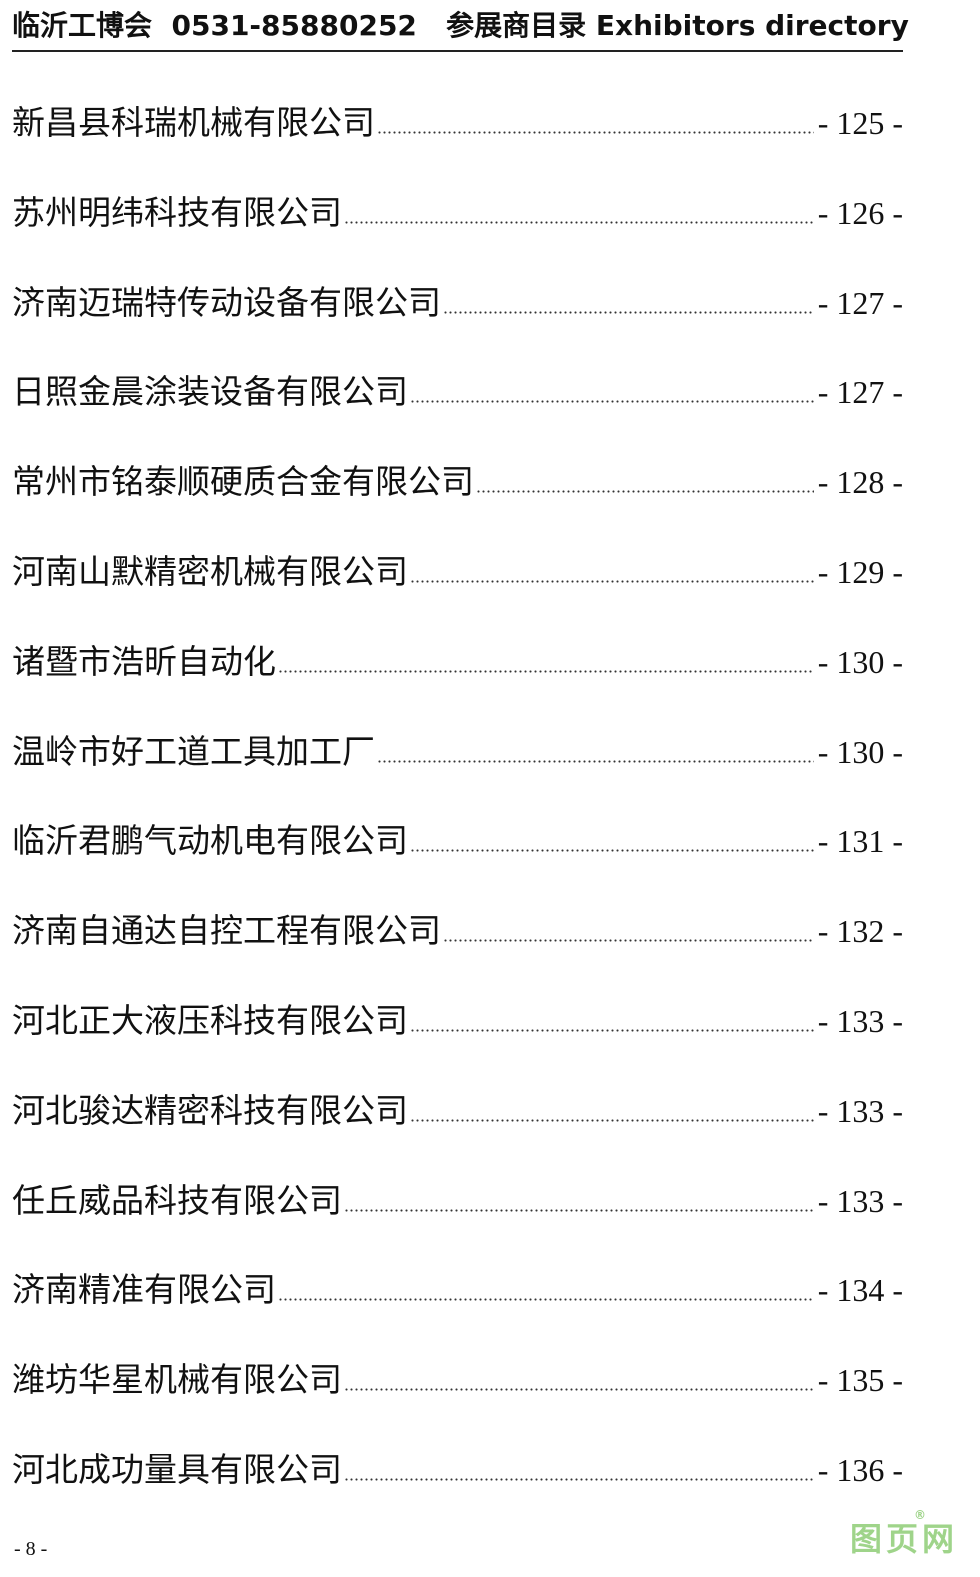  I want to click on exhibitor-name: 温岭市好工道工具加工厂, so click(193, 751).